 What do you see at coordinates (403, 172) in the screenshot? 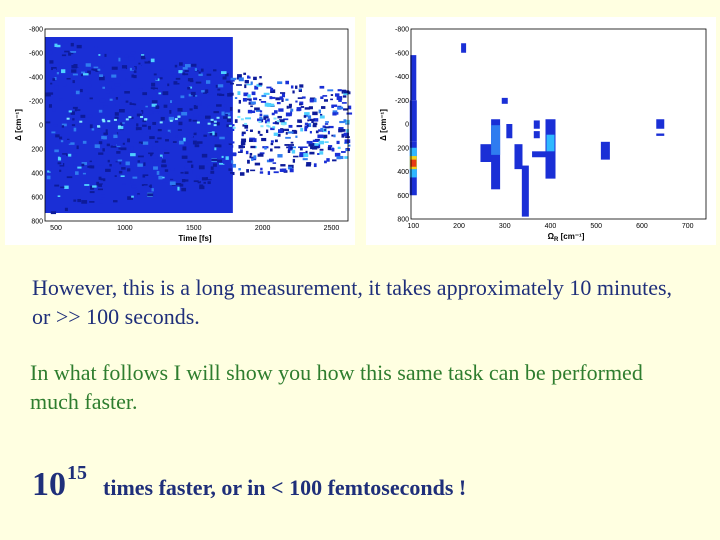
I see `y-tick-label: 400` at bounding box center [403, 172].